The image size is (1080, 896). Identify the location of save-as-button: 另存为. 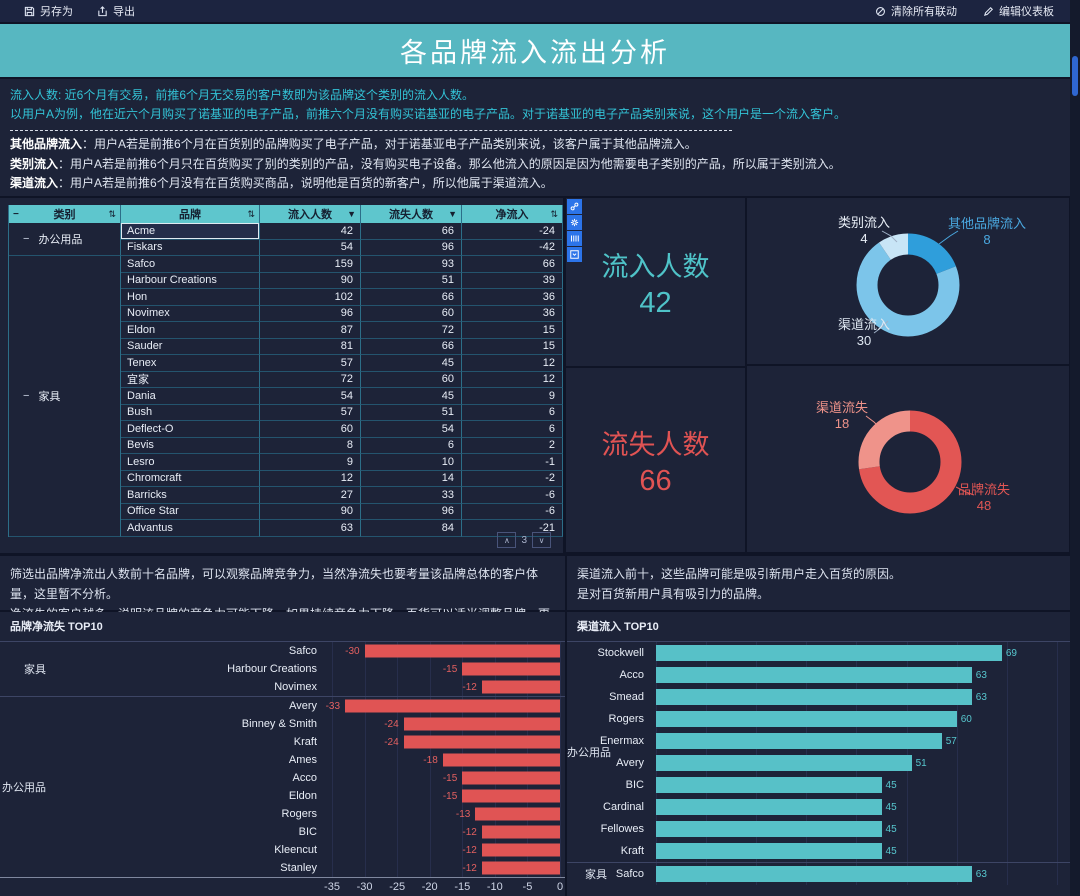
(48, 11).